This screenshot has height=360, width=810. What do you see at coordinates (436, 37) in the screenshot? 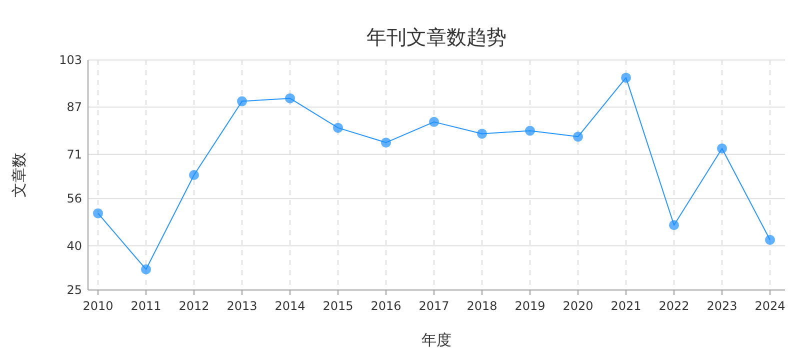
I see `chart-title: 年刊文章数趋势` at bounding box center [436, 37].